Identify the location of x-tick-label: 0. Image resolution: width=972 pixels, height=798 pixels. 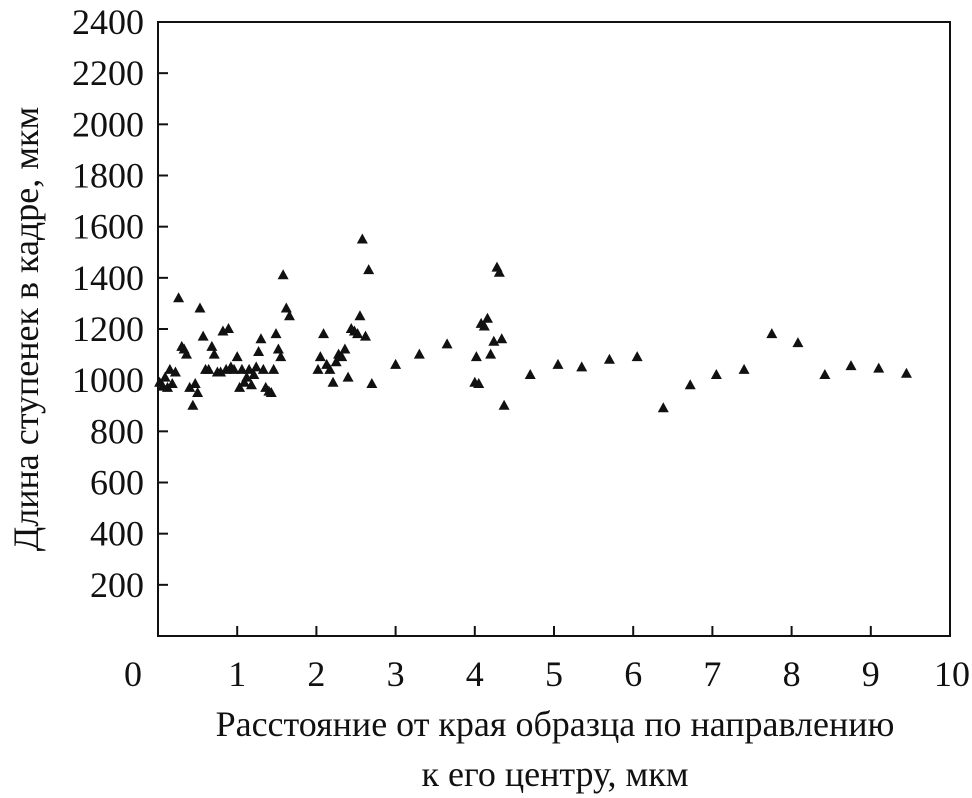
(133, 674).